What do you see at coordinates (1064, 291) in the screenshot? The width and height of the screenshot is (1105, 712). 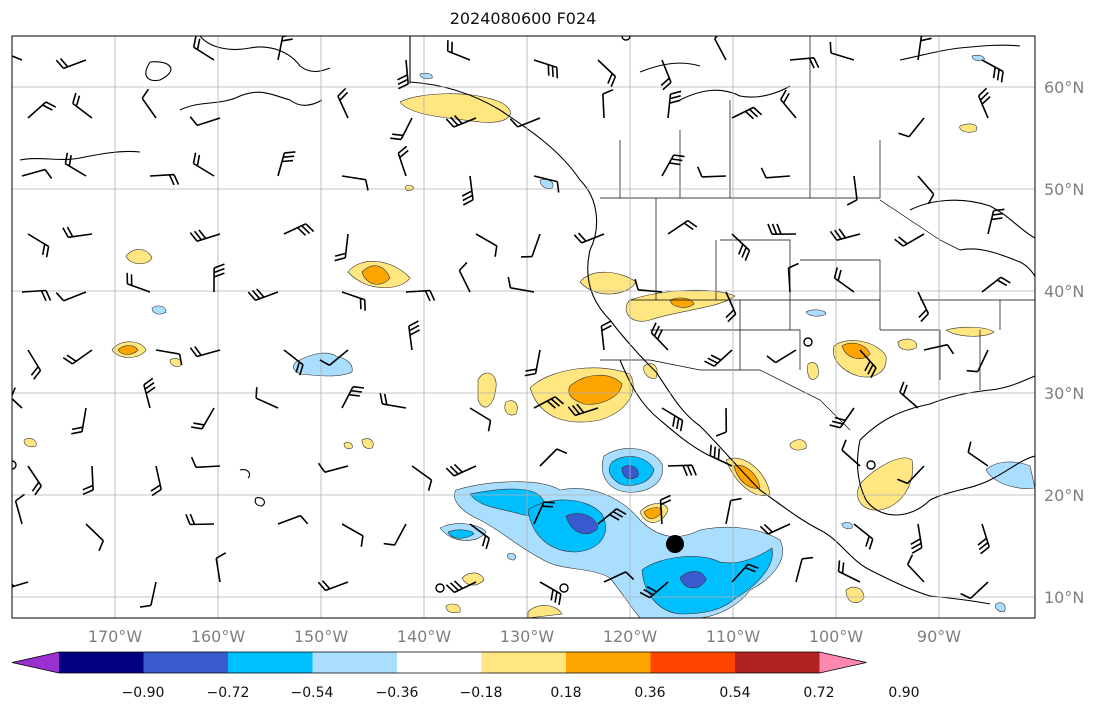 I see `lat-label: 40°N` at bounding box center [1064, 291].